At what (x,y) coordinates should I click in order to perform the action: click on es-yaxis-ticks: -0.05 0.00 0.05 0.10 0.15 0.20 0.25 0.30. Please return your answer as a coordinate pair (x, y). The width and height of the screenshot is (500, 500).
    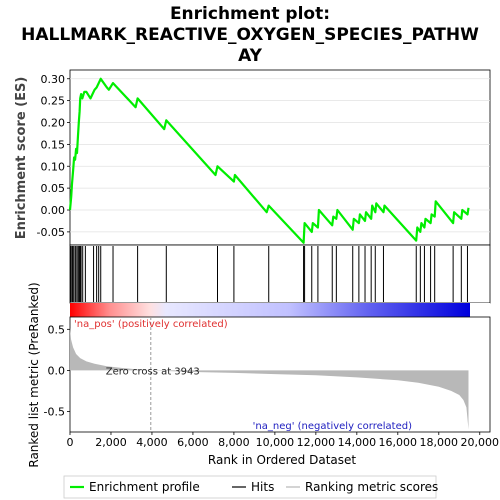
    Looking at the image, I should click on (53, 156).